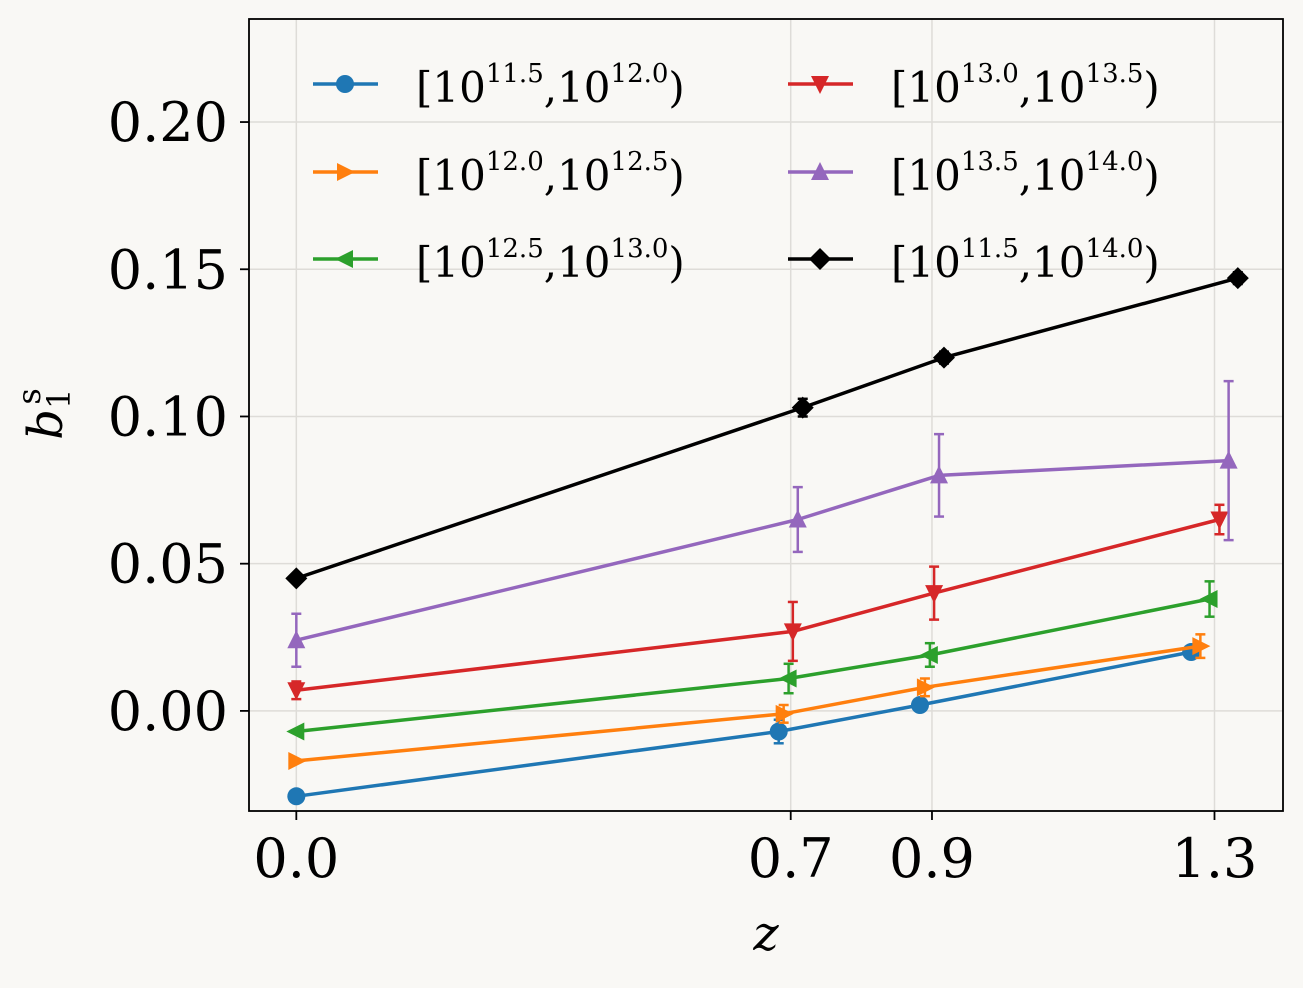 The image size is (1303, 988). I want to click on legend-label: [1013.5,1014.0), so click(1025, 173).